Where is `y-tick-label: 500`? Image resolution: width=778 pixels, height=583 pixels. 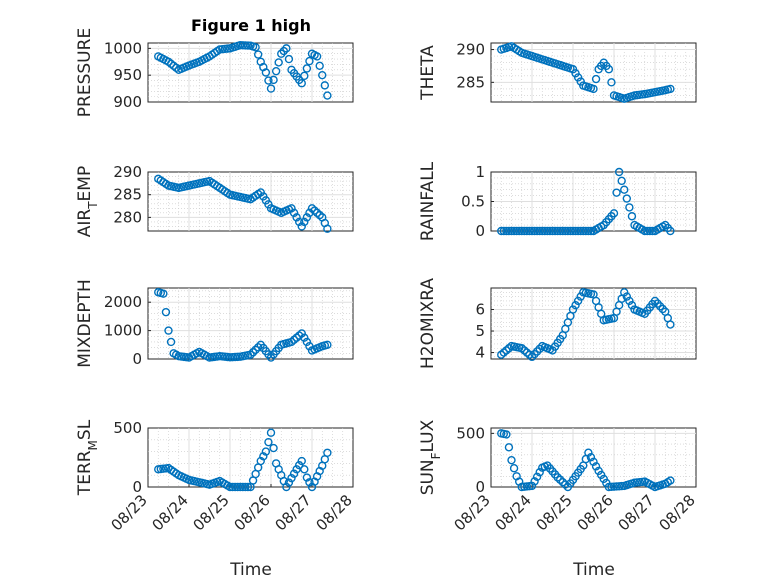 y-tick-label: 500 is located at coordinates (127, 428).